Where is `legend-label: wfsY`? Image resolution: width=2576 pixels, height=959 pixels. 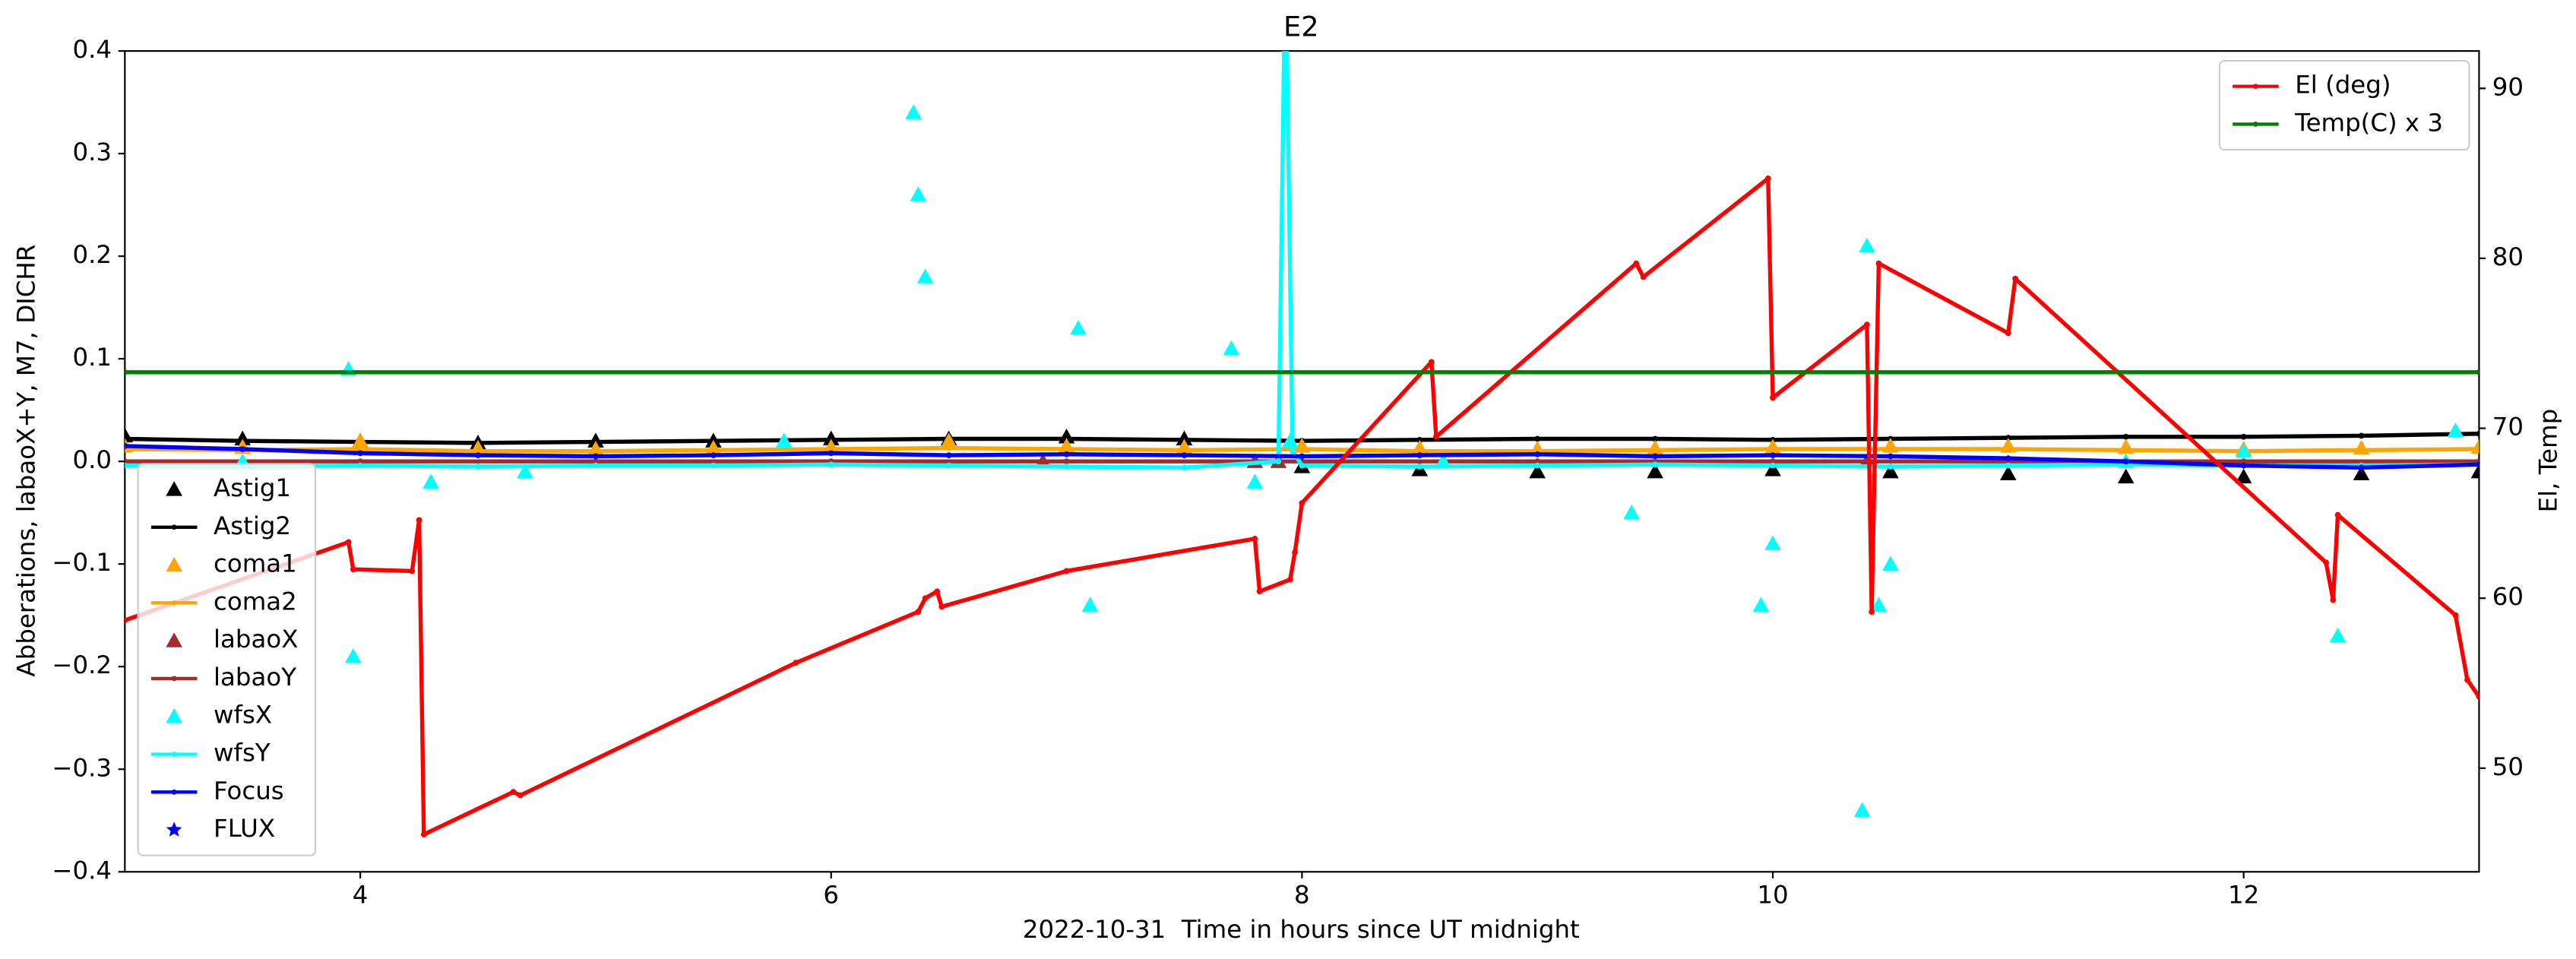
legend-label: wfsY is located at coordinates (242, 752).